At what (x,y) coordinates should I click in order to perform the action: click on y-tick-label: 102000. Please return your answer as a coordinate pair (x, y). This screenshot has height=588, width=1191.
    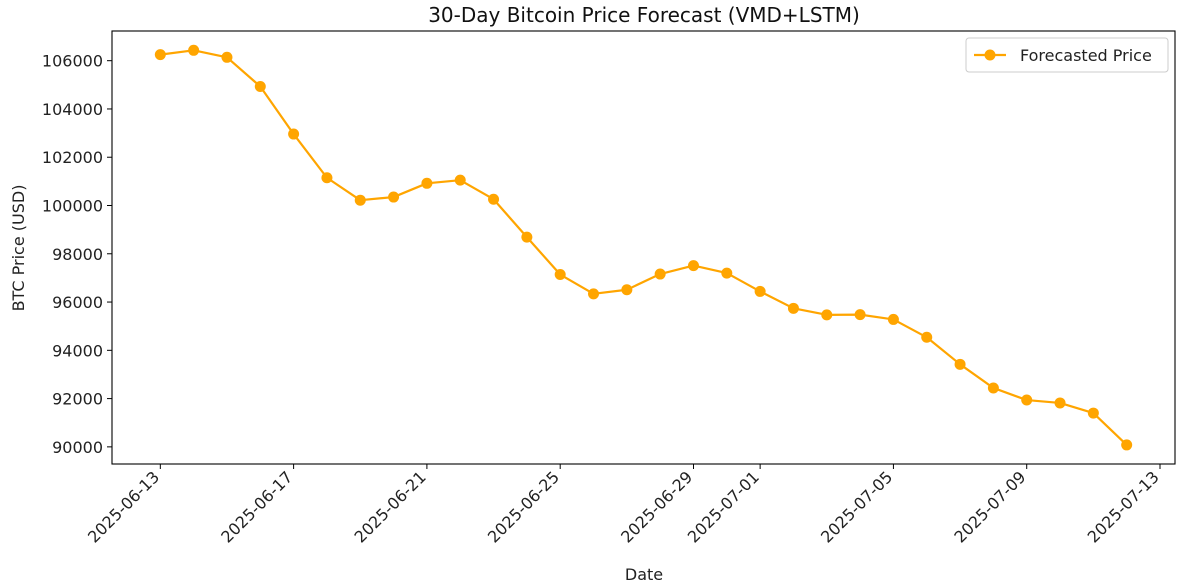
    Looking at the image, I should click on (72, 157).